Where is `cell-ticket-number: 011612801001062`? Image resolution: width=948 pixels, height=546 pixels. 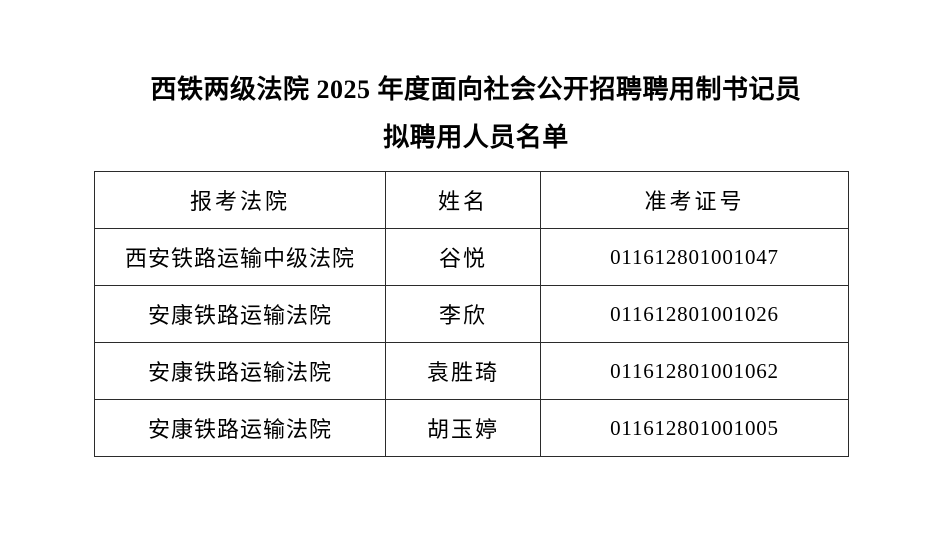
cell-ticket-number: 011612801001062 is located at coordinates (694, 371).